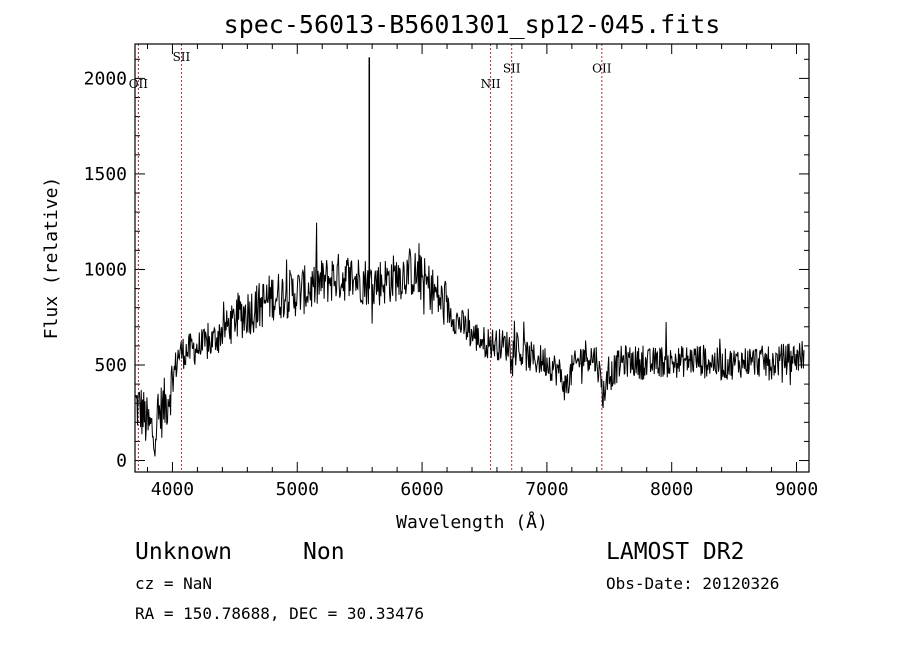 The width and height of the screenshot is (900, 649). I want to click on y-tick-label: 0, so click(121, 461).